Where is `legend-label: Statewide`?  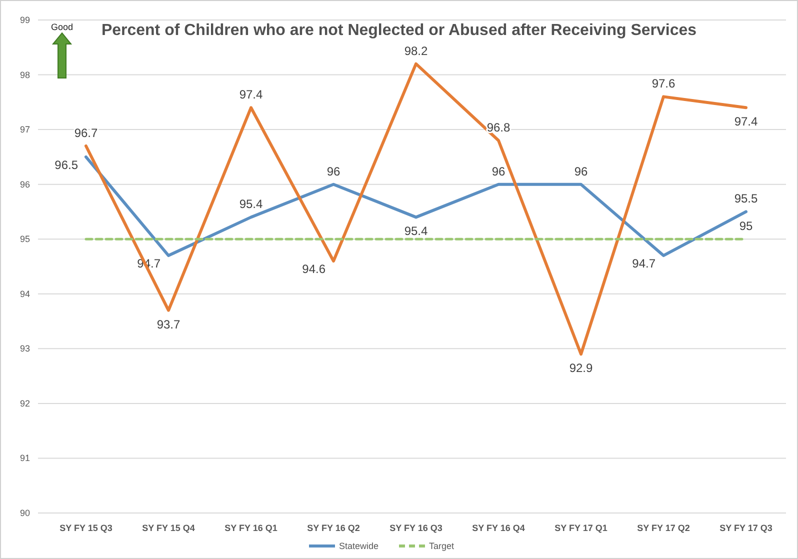
legend-label: Statewide is located at coordinates (359, 546).